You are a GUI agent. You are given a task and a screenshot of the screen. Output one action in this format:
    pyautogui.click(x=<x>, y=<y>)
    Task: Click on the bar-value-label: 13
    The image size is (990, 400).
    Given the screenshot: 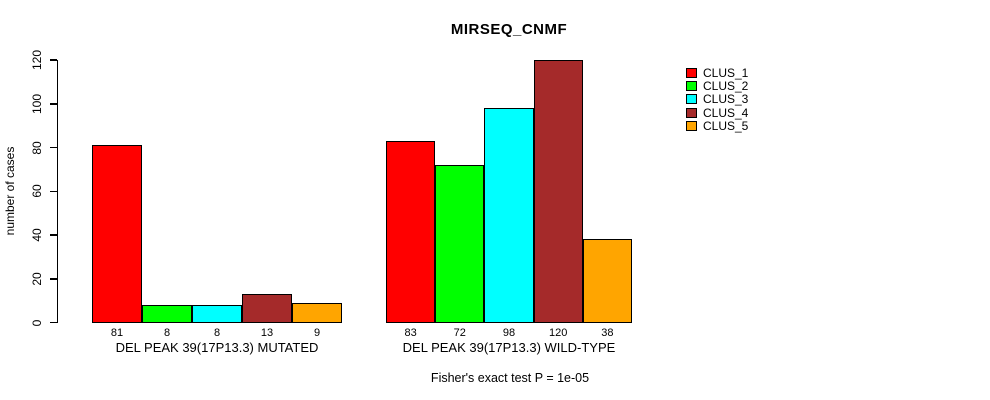 What is the action you would take?
    pyautogui.click(x=267, y=333)
    